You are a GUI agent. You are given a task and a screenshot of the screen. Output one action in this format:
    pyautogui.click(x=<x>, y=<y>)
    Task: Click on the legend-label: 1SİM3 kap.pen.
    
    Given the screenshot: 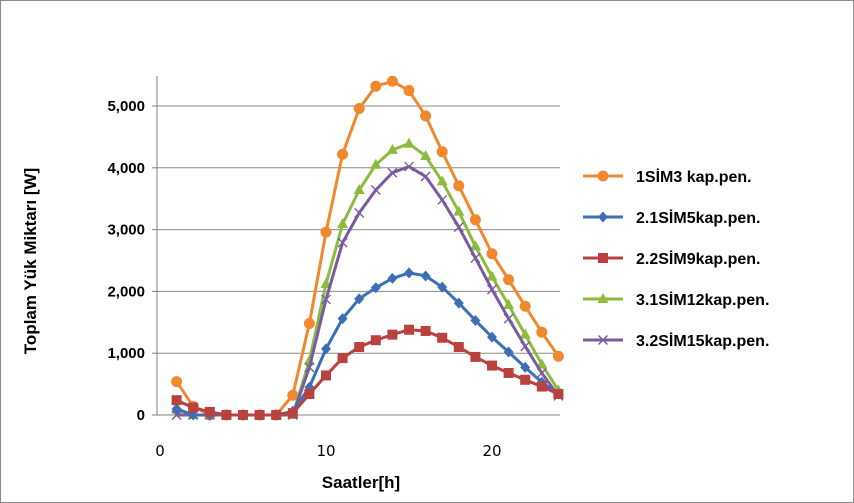 What is the action you would take?
    pyautogui.click(x=694, y=177)
    